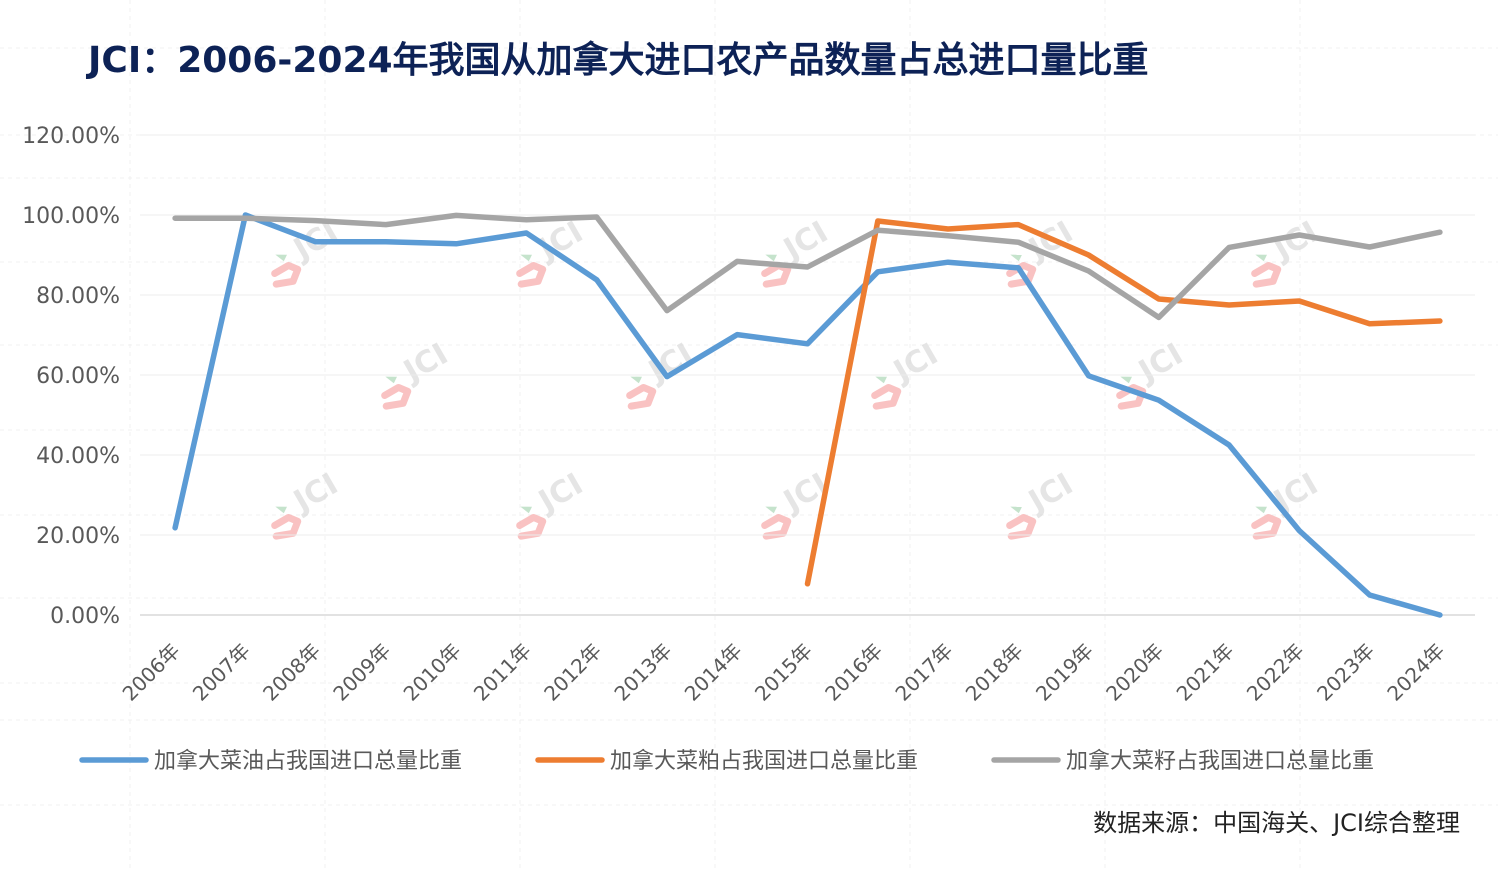 Image resolution: width=1498 pixels, height=871 pixels. I want to click on legend-label: 加拿大菜油占我国进口总量比重, so click(308, 761).